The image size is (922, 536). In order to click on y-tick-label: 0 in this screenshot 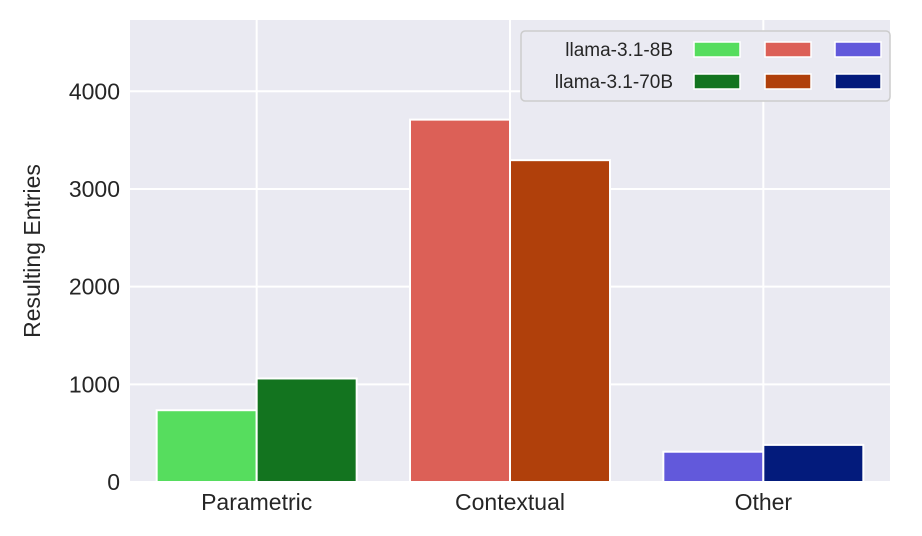, I will do `click(113, 482)`.